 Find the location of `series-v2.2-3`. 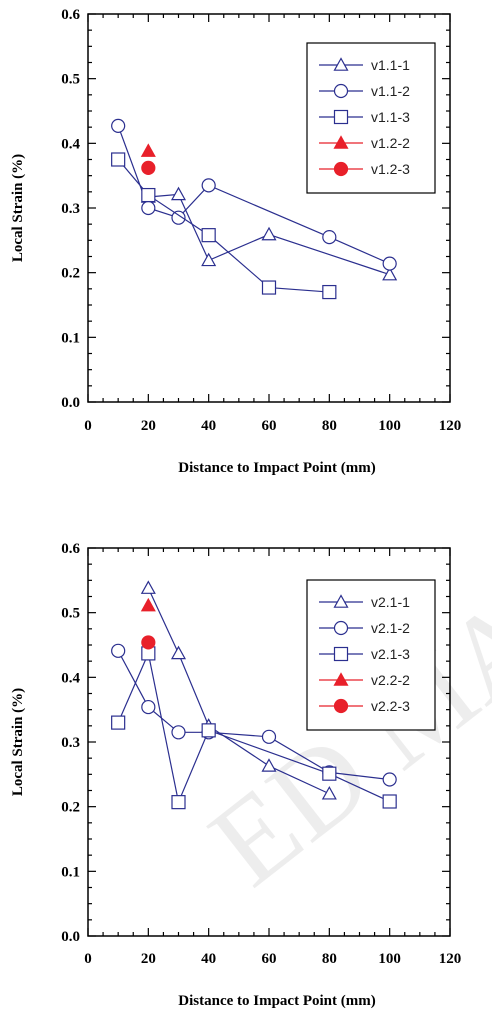

series-v2.2-3 is located at coordinates (148, 642).